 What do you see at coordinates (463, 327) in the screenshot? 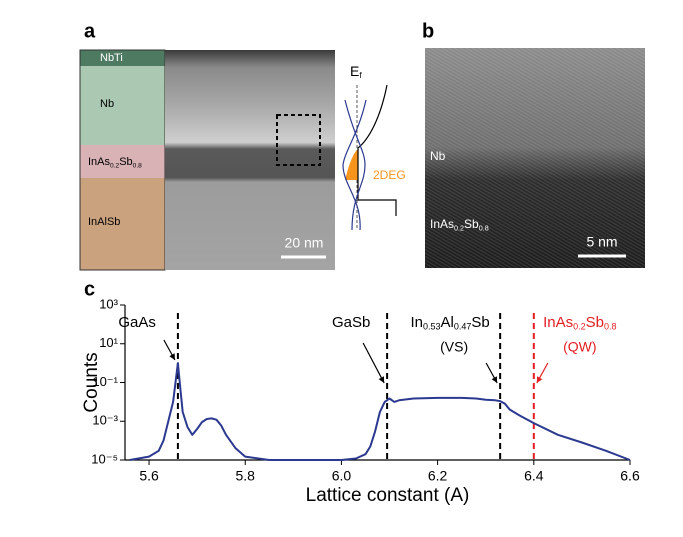
I see `subscript: 0.47` at bounding box center [463, 327].